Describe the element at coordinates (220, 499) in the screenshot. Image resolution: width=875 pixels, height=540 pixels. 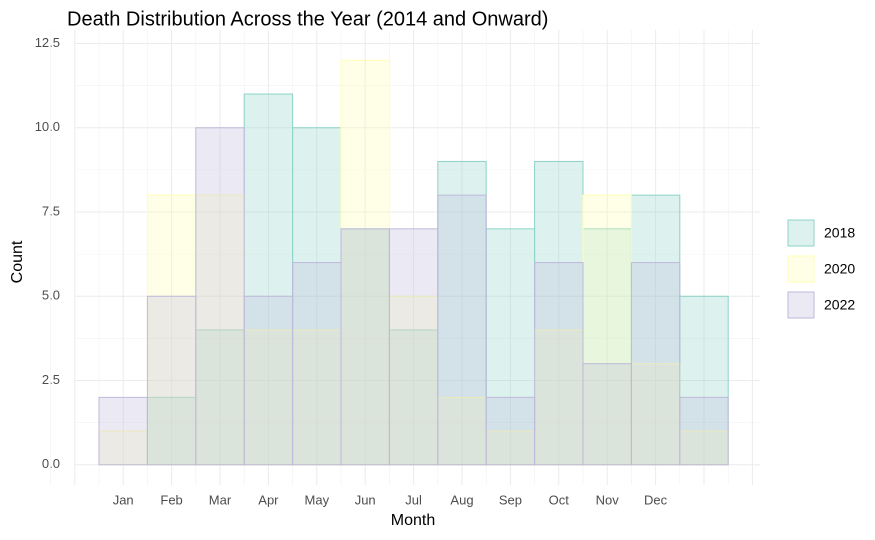
I see `x-tick-label: Mar` at that location.